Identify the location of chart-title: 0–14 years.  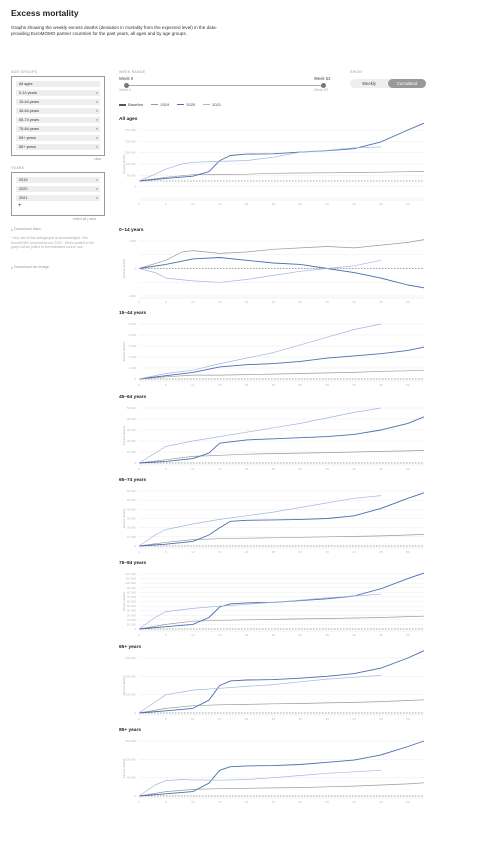
(131, 230).